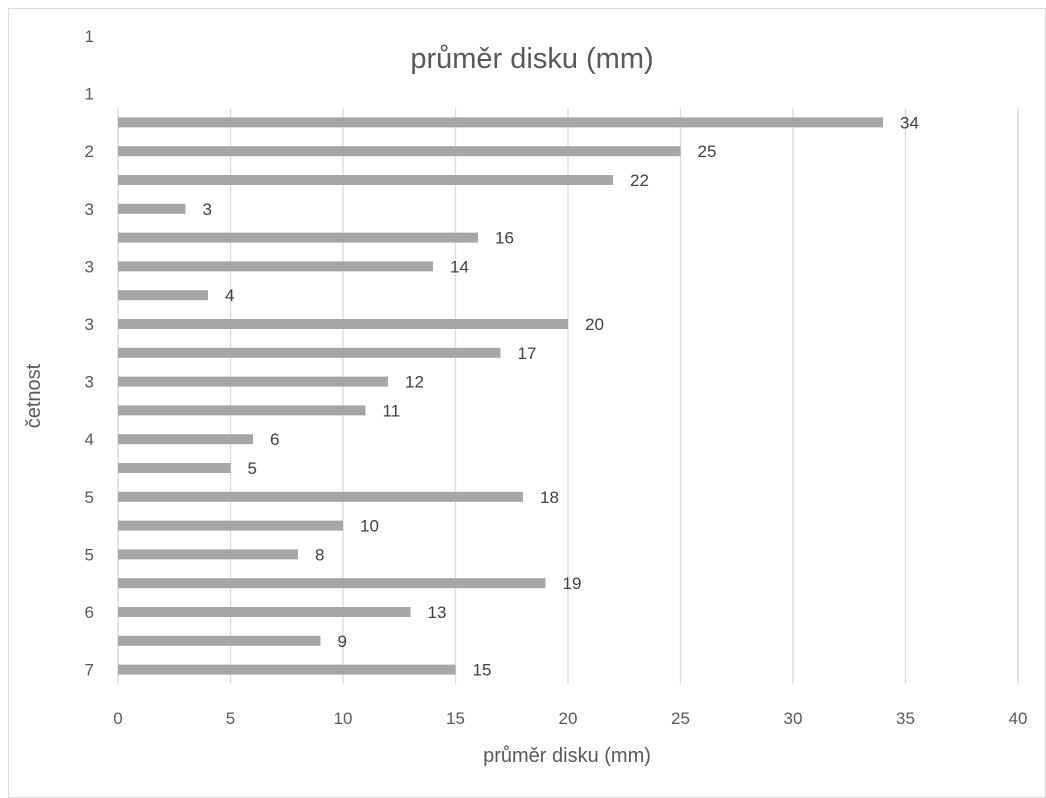  What do you see at coordinates (572, 583) in the screenshot?
I see `bar-value-label: 19` at bounding box center [572, 583].